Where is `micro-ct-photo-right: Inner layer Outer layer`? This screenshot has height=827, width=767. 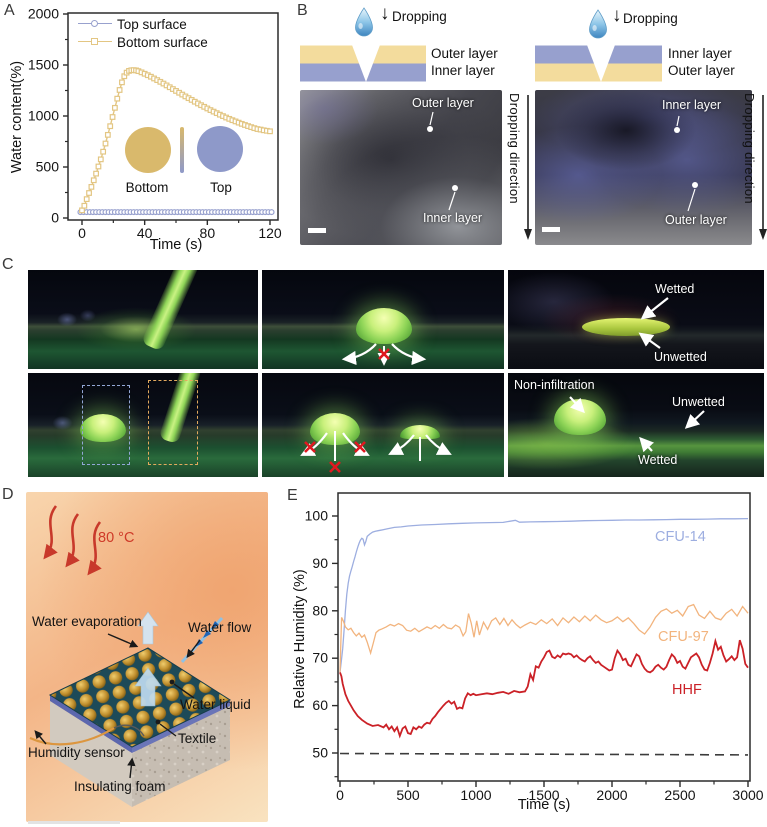 micro-ct-photo-right: Inner layer Outer layer is located at coordinates (643, 167).